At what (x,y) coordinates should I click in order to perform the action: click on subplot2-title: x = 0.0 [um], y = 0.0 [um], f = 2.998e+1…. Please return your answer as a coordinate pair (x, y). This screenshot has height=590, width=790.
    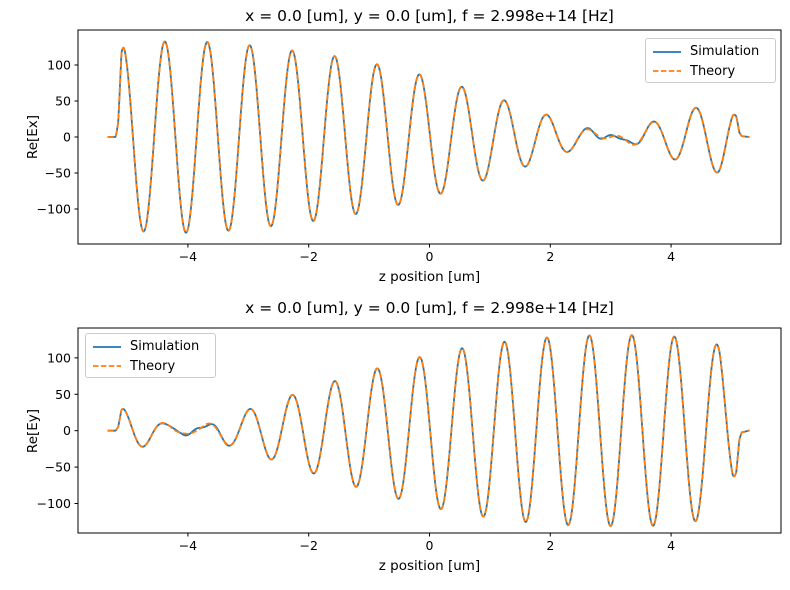
    Looking at the image, I should click on (429, 308).